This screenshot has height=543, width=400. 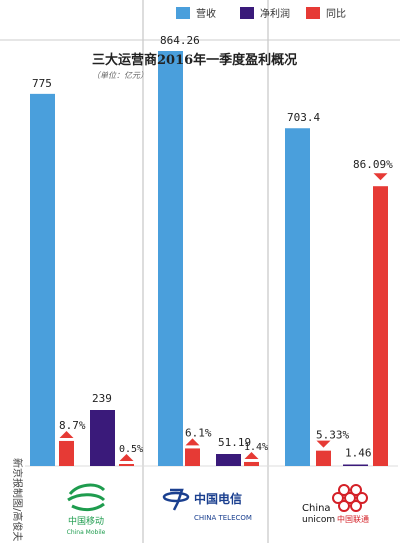 I want to click on unicom-revenue-bar, so click(x=297, y=297).